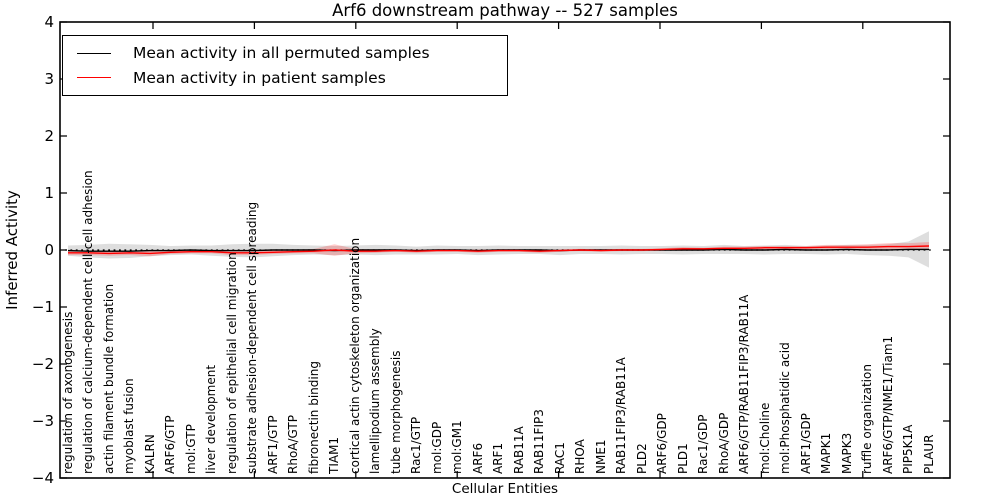  What do you see at coordinates (928, 454) in the screenshot?
I see `x-category-label: PLAUR` at bounding box center [928, 454].